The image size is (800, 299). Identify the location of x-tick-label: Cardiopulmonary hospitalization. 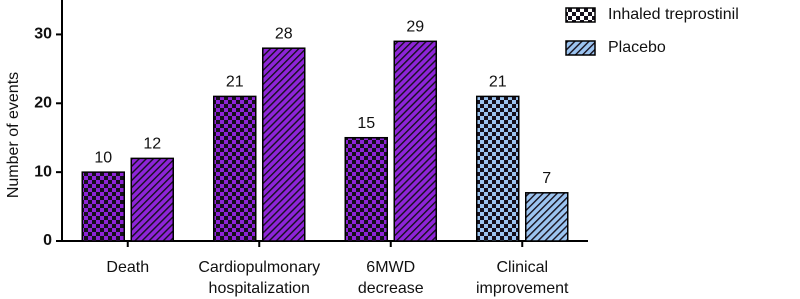
(259, 278).